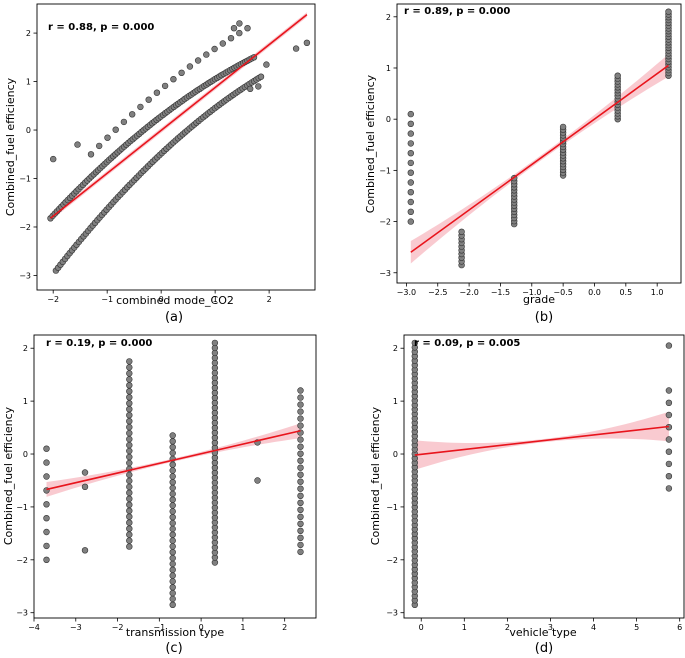 The width and height of the screenshot is (685, 658). What do you see at coordinates (550, 627) in the screenshot?
I see `x-tick-label: 3` at bounding box center [550, 627].